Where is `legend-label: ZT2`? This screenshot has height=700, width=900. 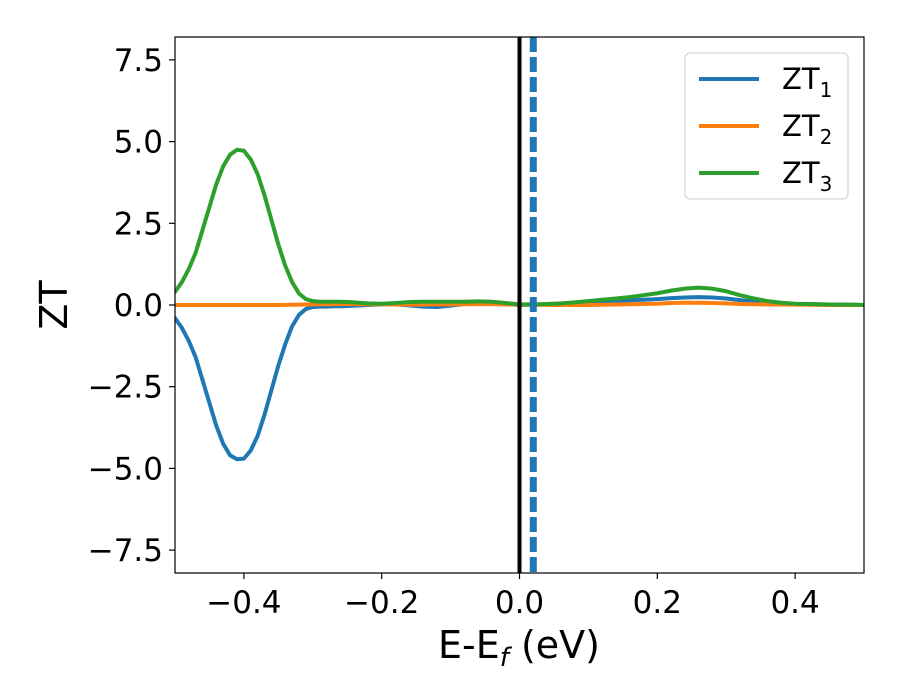
legend-label: ZT2 is located at coordinates (807, 129).